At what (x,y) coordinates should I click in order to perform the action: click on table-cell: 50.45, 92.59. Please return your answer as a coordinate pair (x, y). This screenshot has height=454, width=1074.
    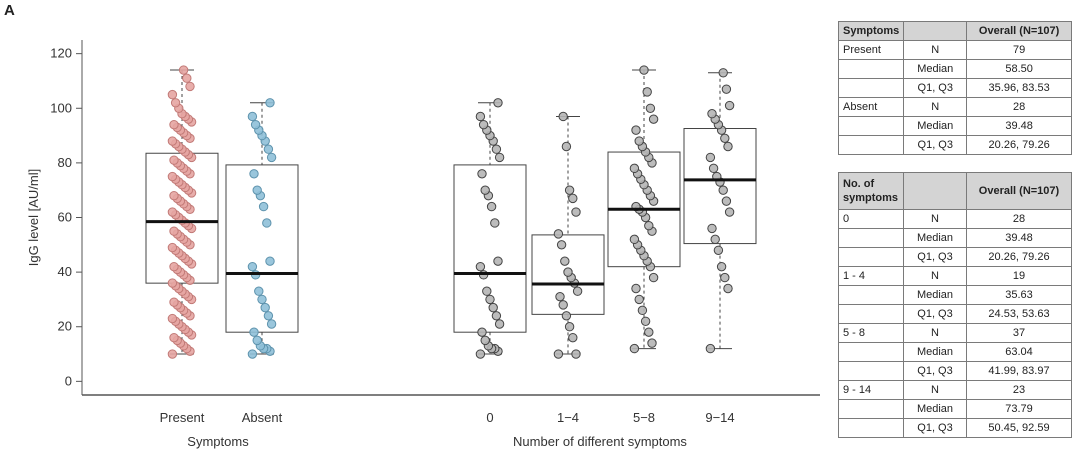
    Looking at the image, I should click on (1019, 428).